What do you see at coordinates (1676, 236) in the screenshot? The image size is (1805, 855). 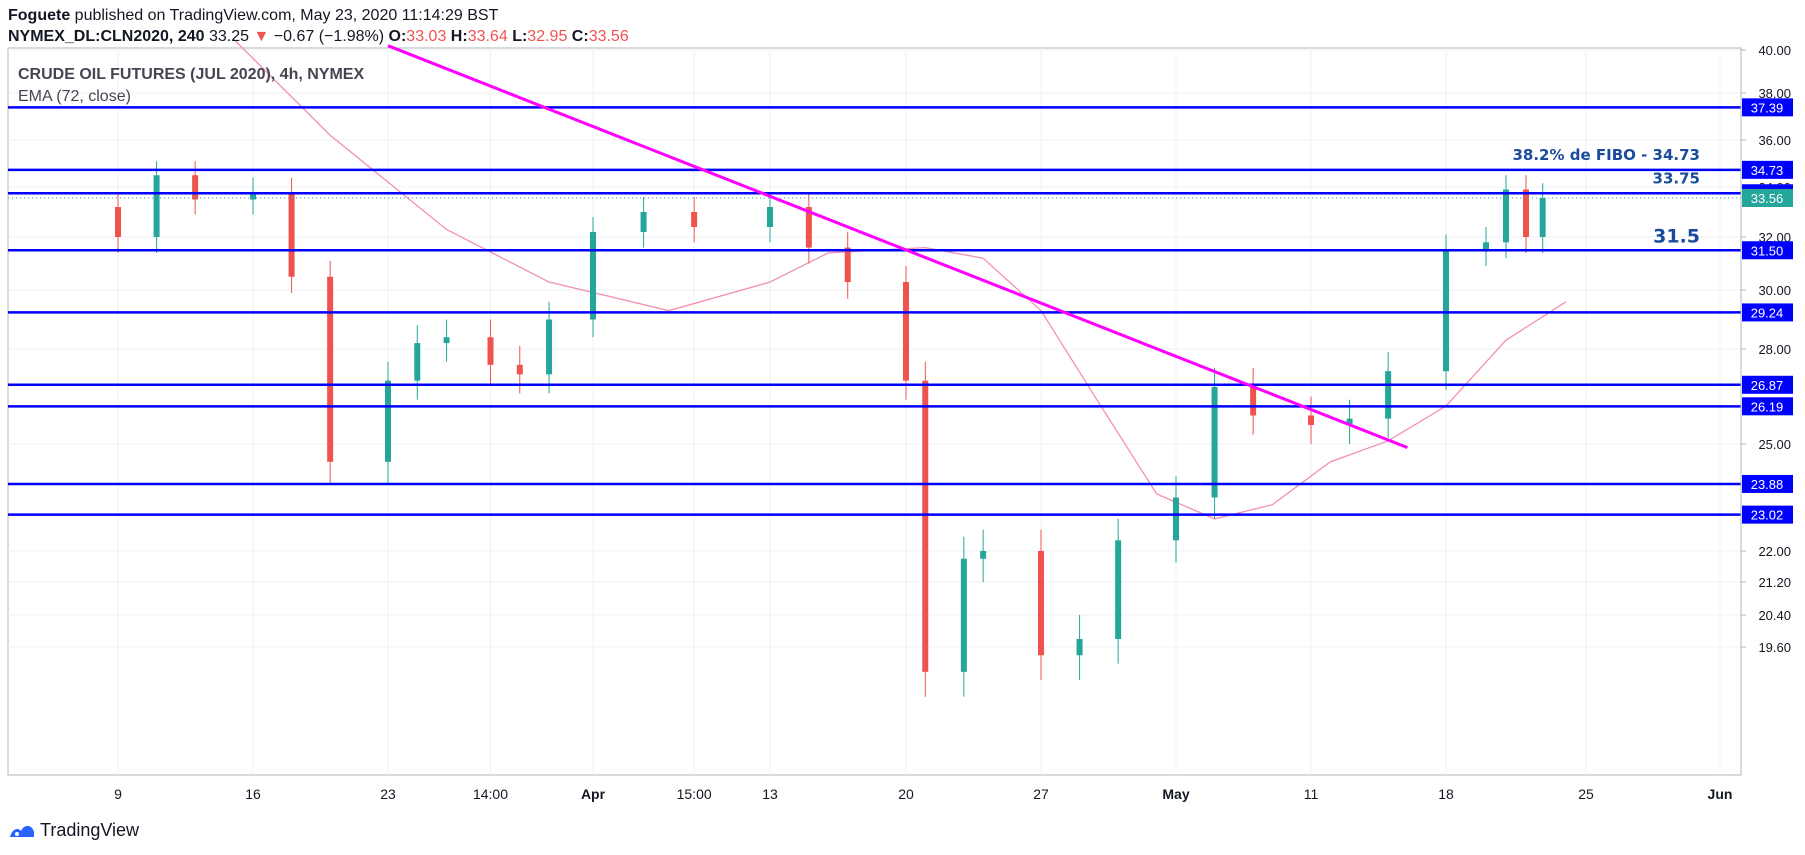 I see `annotation-text: 31.5` at bounding box center [1676, 236].